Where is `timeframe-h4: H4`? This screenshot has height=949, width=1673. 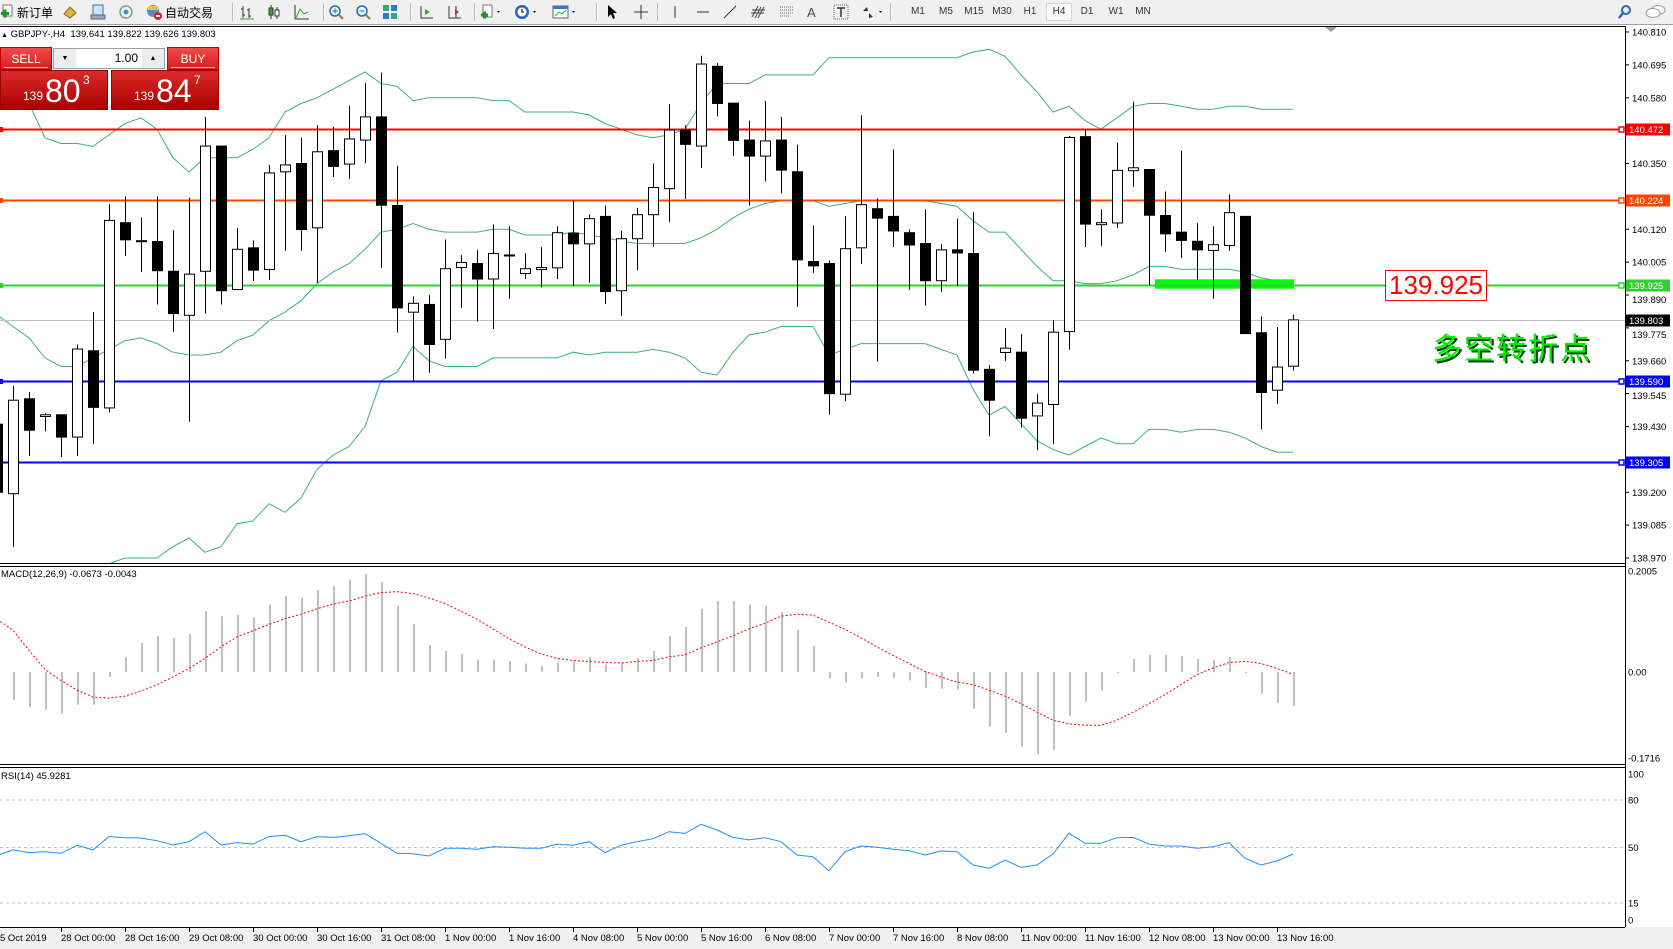
timeframe-h4: H4 is located at coordinates (1059, 12).